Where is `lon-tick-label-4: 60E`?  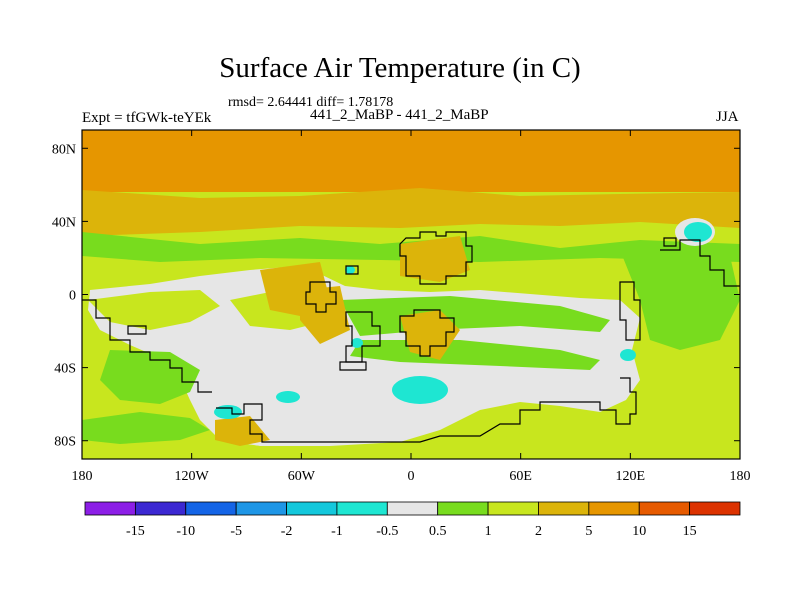 lon-tick-label-4: 60E is located at coordinates (520, 476).